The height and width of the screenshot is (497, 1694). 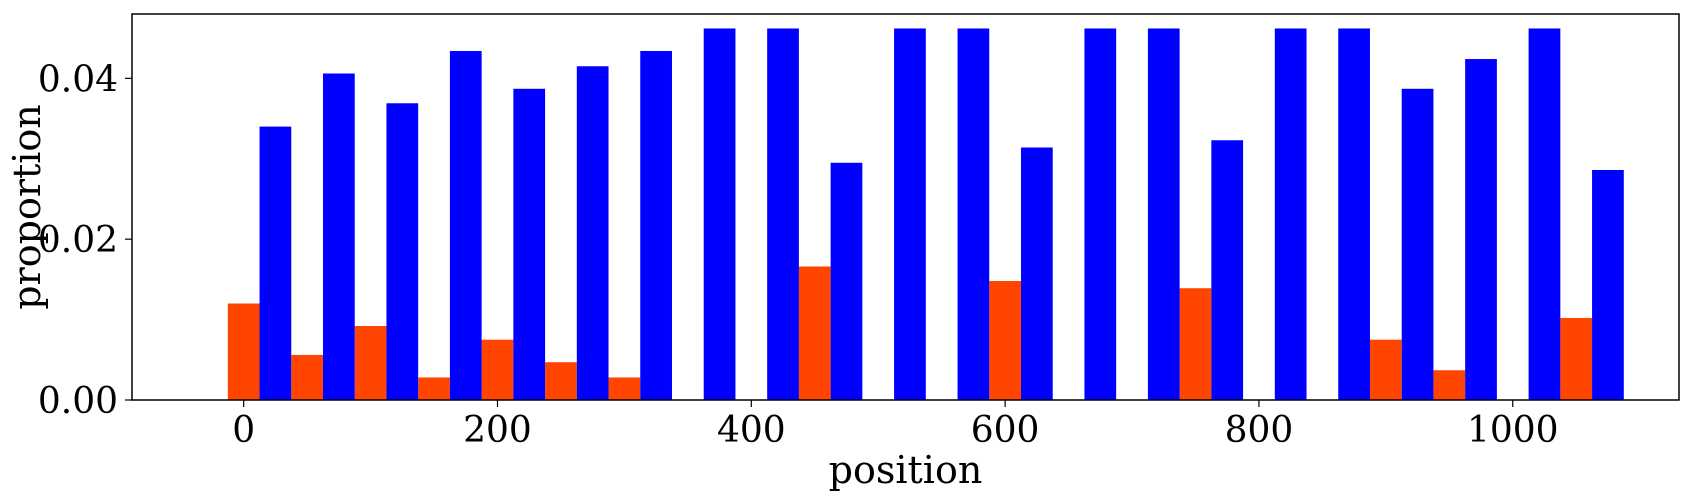 What do you see at coordinates (1513, 430) in the screenshot?
I see `x-tick-label: 1000` at bounding box center [1513, 430].